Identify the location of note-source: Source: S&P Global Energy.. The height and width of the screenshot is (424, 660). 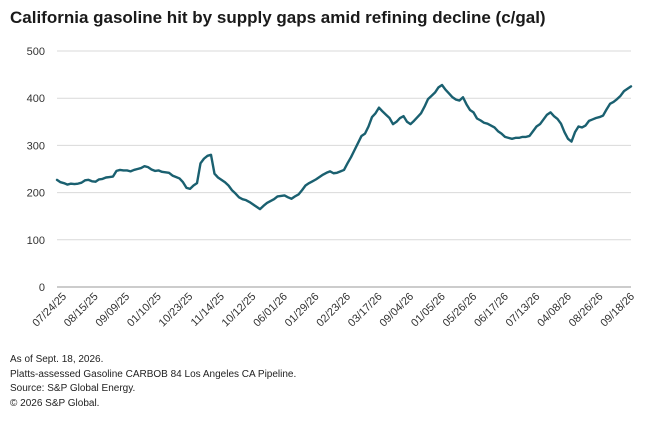
(73, 388).